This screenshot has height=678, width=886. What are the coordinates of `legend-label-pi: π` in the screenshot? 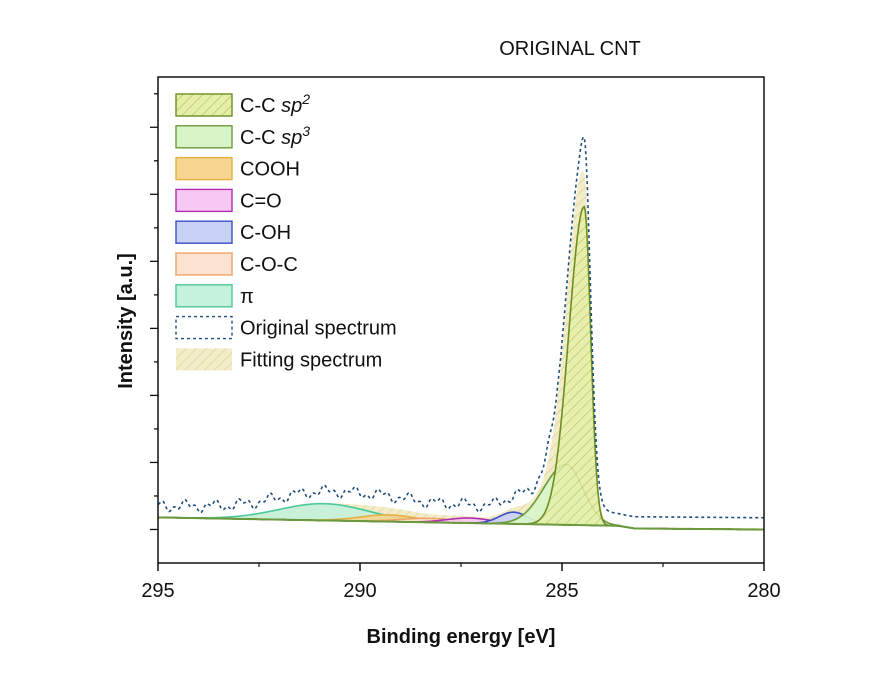 It's located at (247, 297).